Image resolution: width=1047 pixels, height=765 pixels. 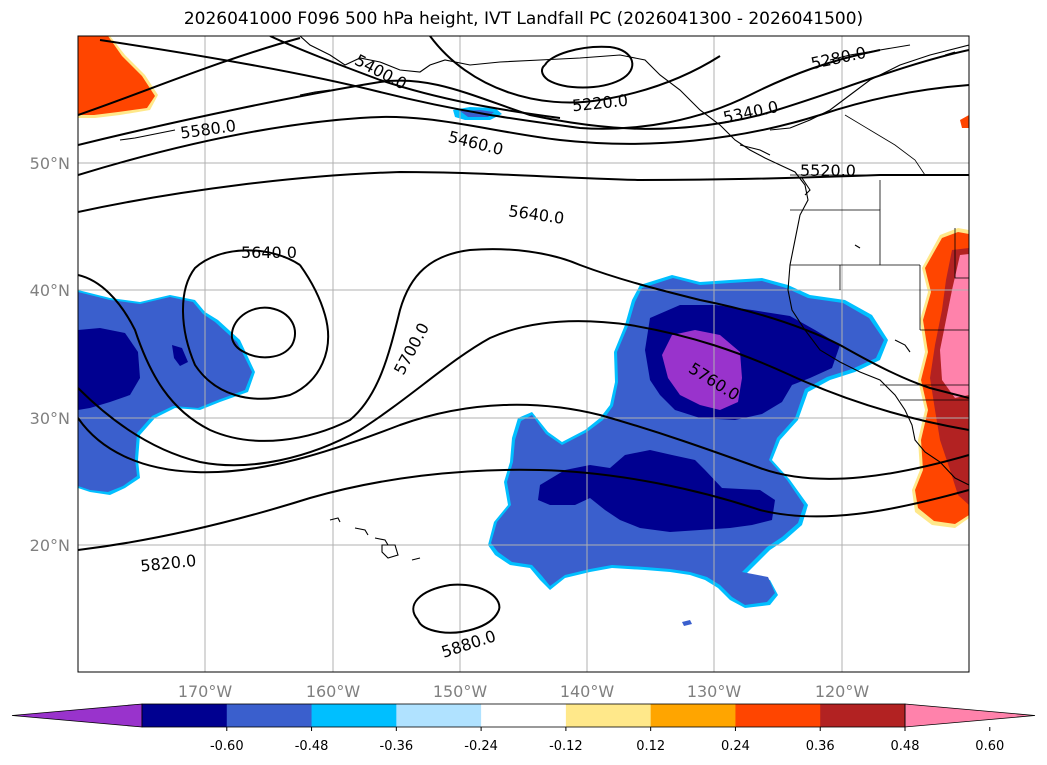 What do you see at coordinates (77, 715) in the screenshot?
I see `colorbar-extend-low` at bounding box center [77, 715].